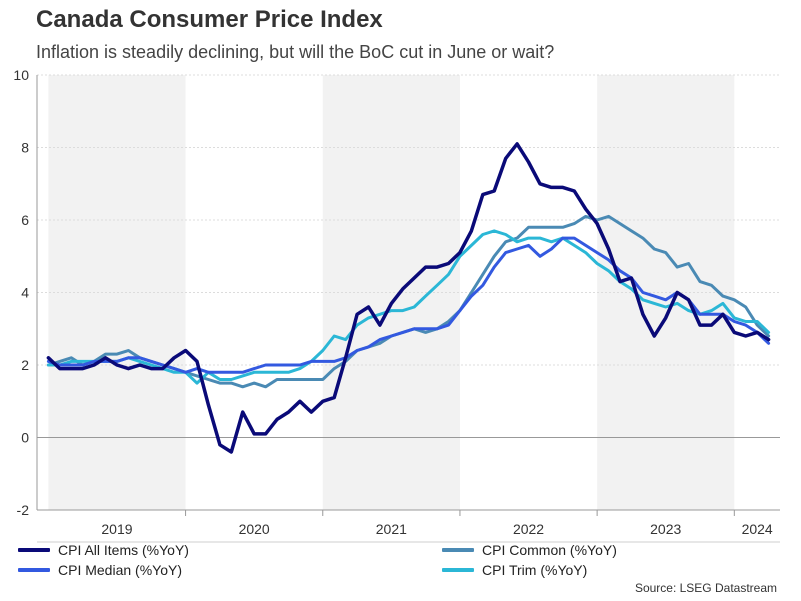  I want to click on y-tick-label: 2, so click(25, 365).